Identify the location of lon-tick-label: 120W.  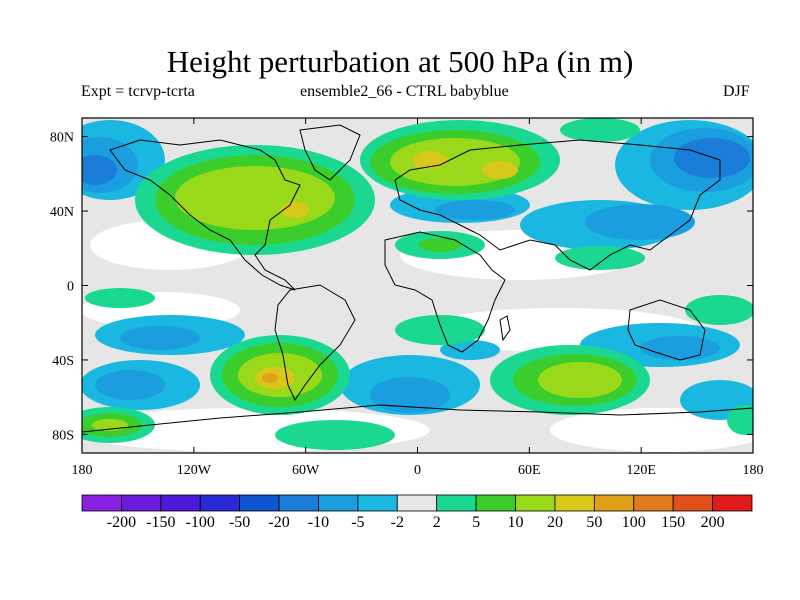
(194, 470).